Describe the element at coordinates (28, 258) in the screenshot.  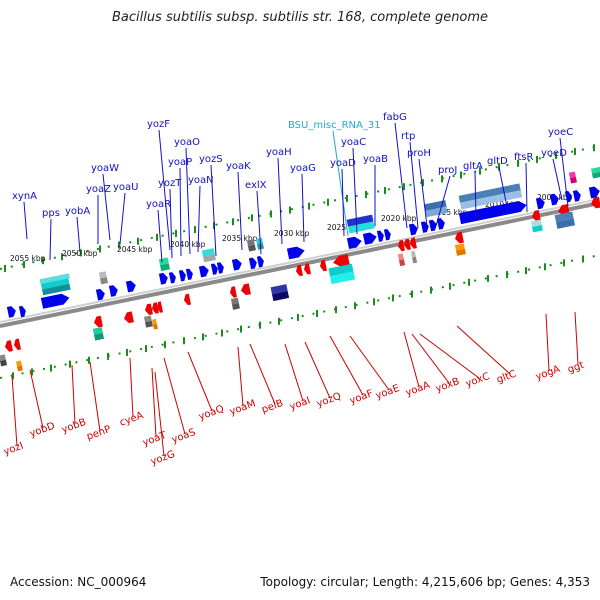
I see `scale-label: 2055 kbp` at that location.